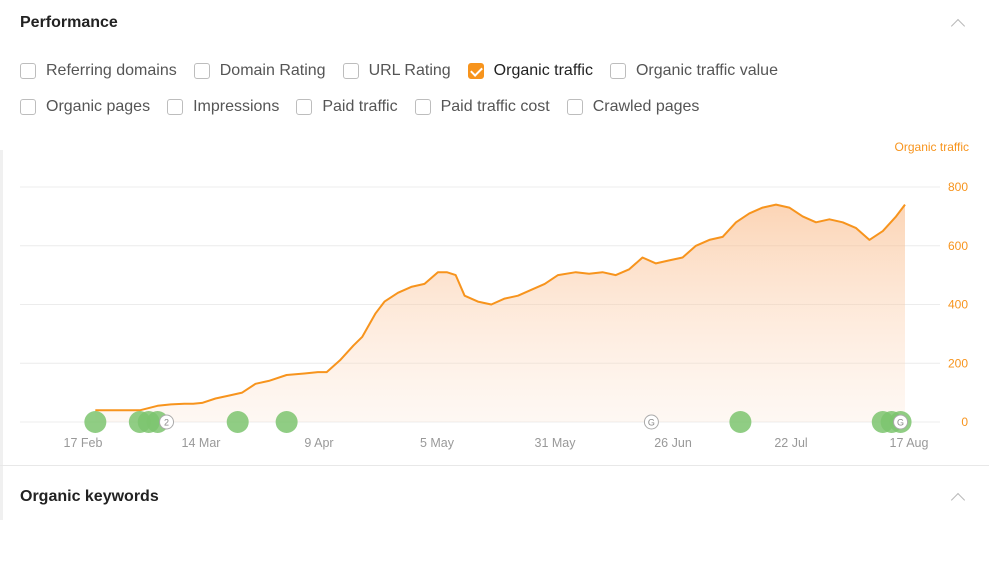  I want to click on paid-traffic-checkbox: Paid traffic, so click(347, 107).